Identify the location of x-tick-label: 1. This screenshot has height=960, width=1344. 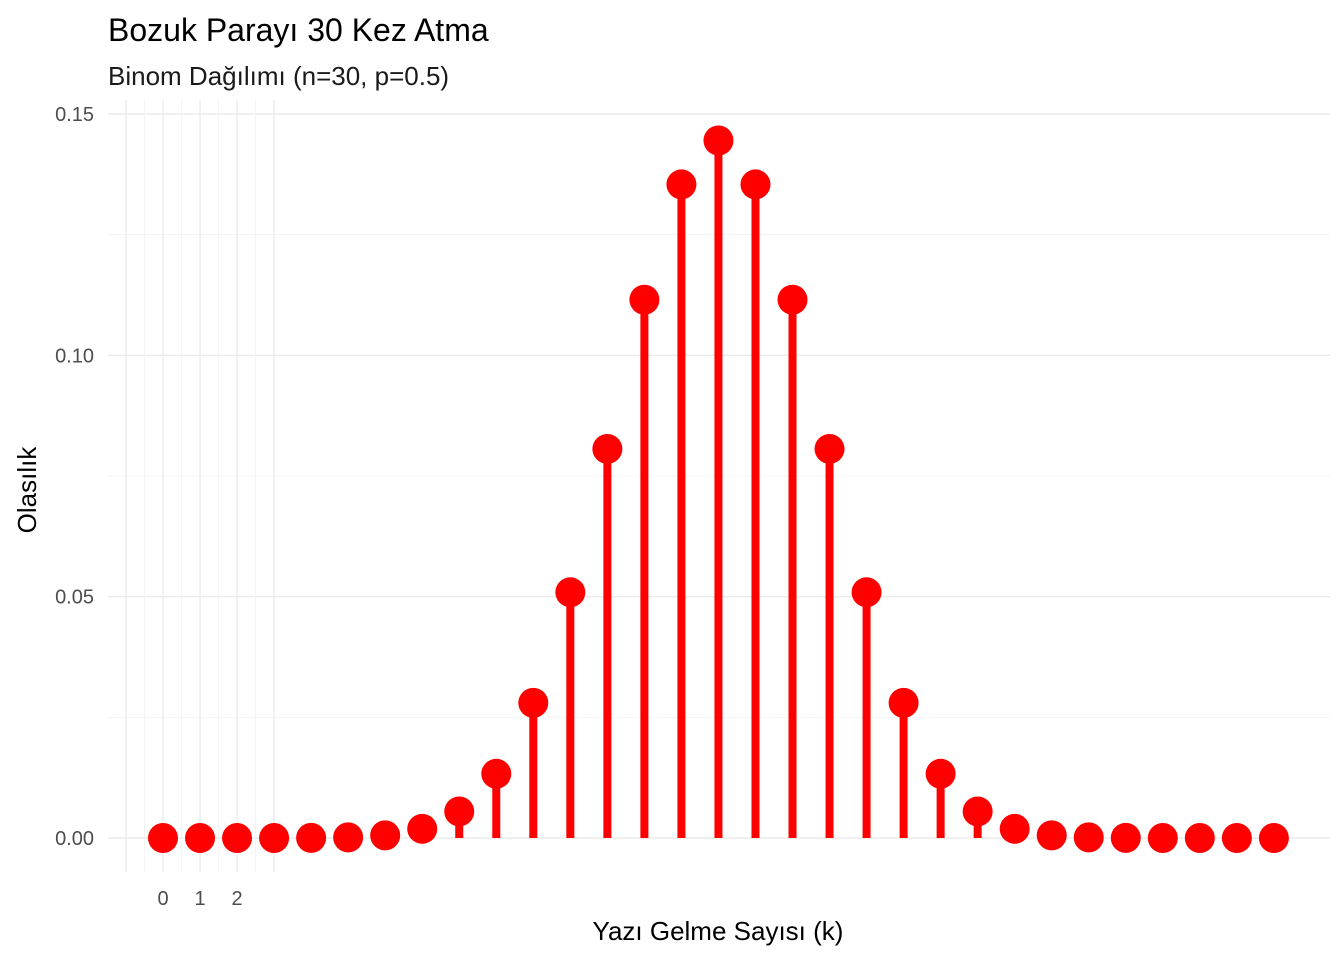
(199, 899).